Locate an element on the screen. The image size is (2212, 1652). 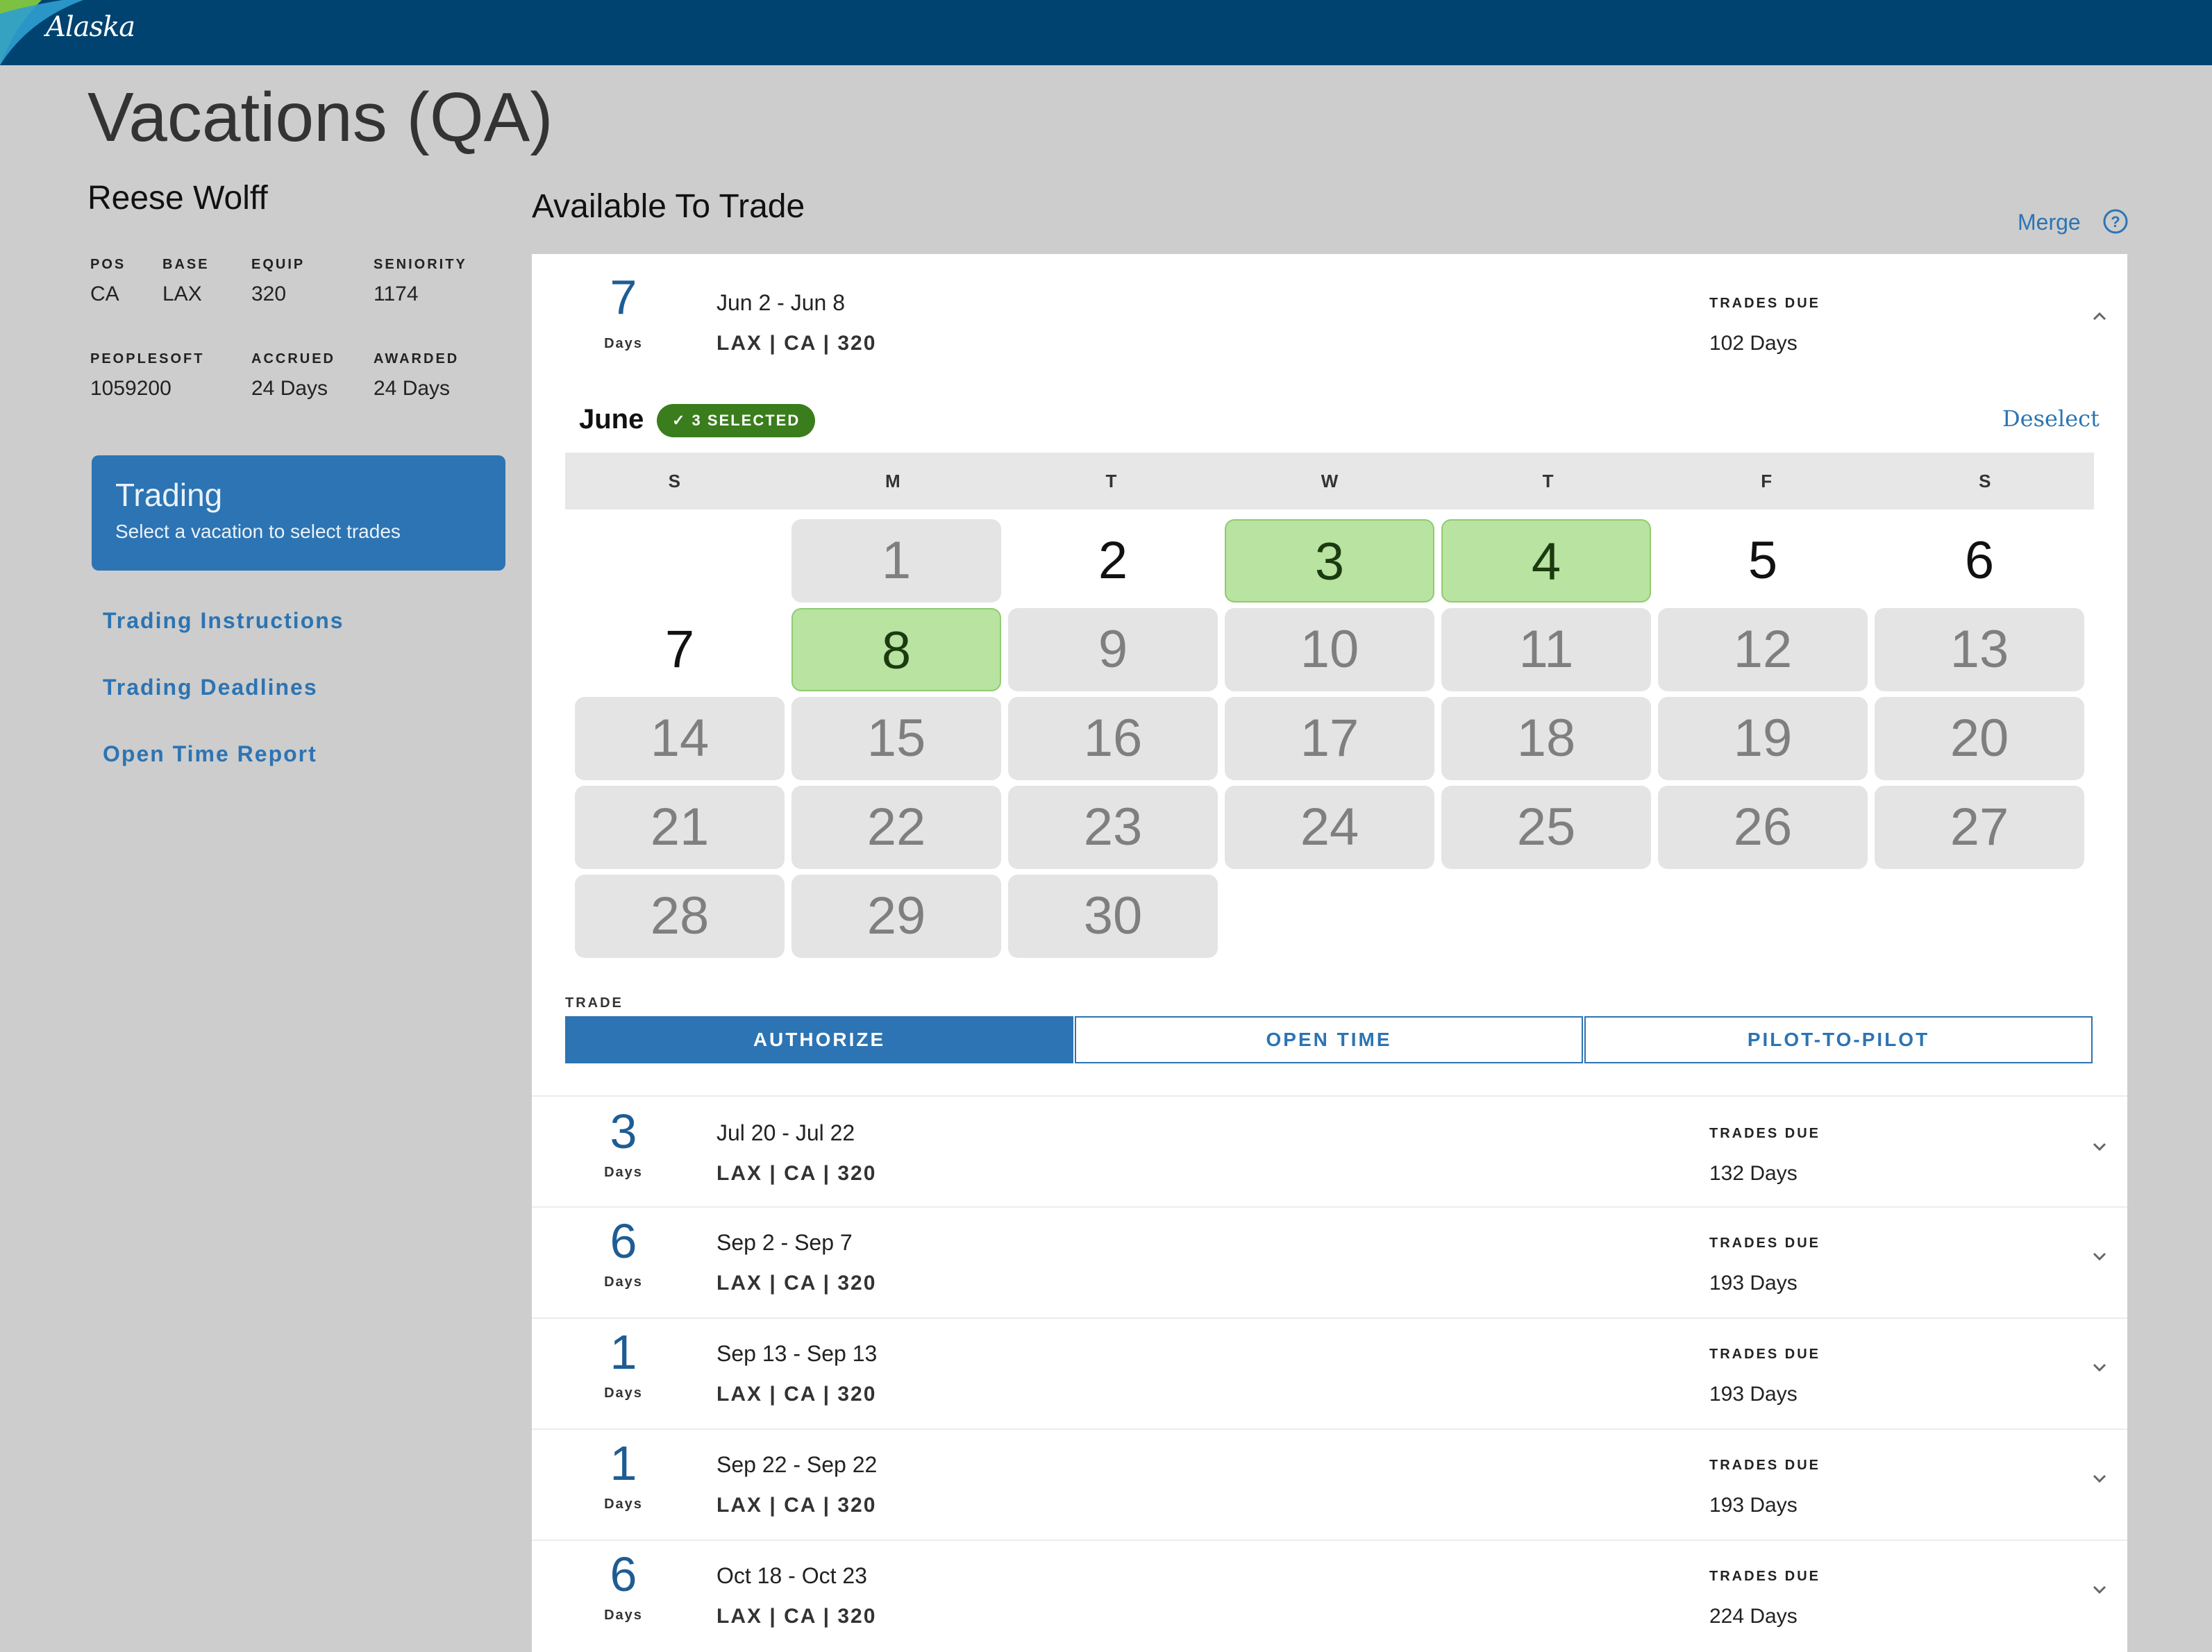
weekday-label: F is located at coordinates (1767, 481).